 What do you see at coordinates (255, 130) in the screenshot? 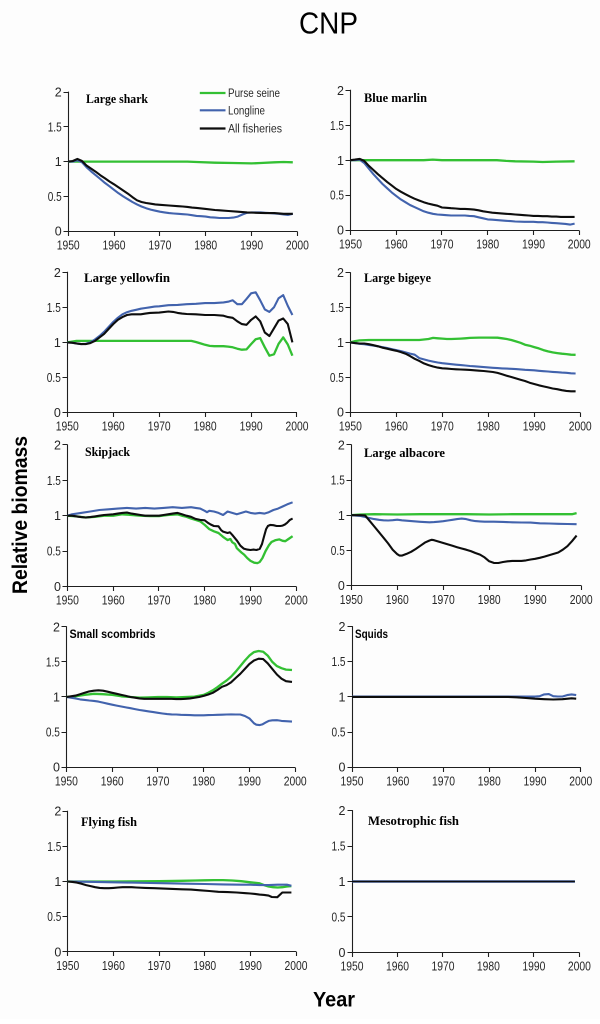
I see `svg-text: All fisheries` at bounding box center [255, 130].